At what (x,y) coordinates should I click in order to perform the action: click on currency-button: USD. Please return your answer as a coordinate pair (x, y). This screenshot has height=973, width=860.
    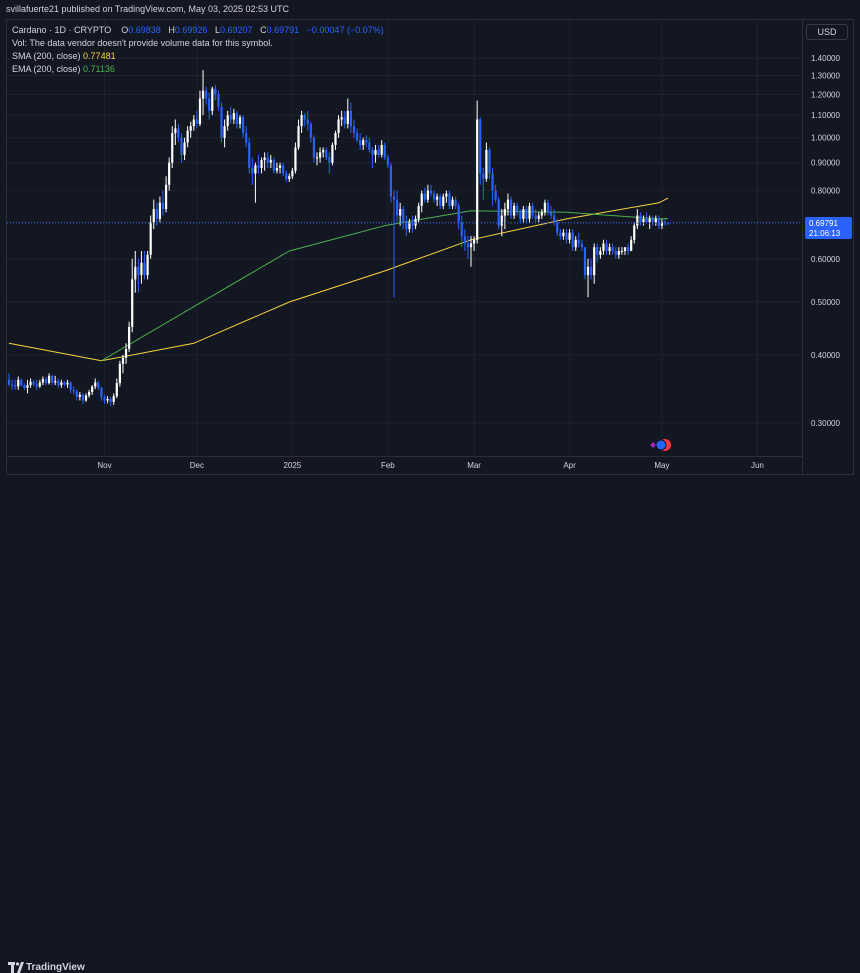
    Looking at the image, I should click on (827, 32).